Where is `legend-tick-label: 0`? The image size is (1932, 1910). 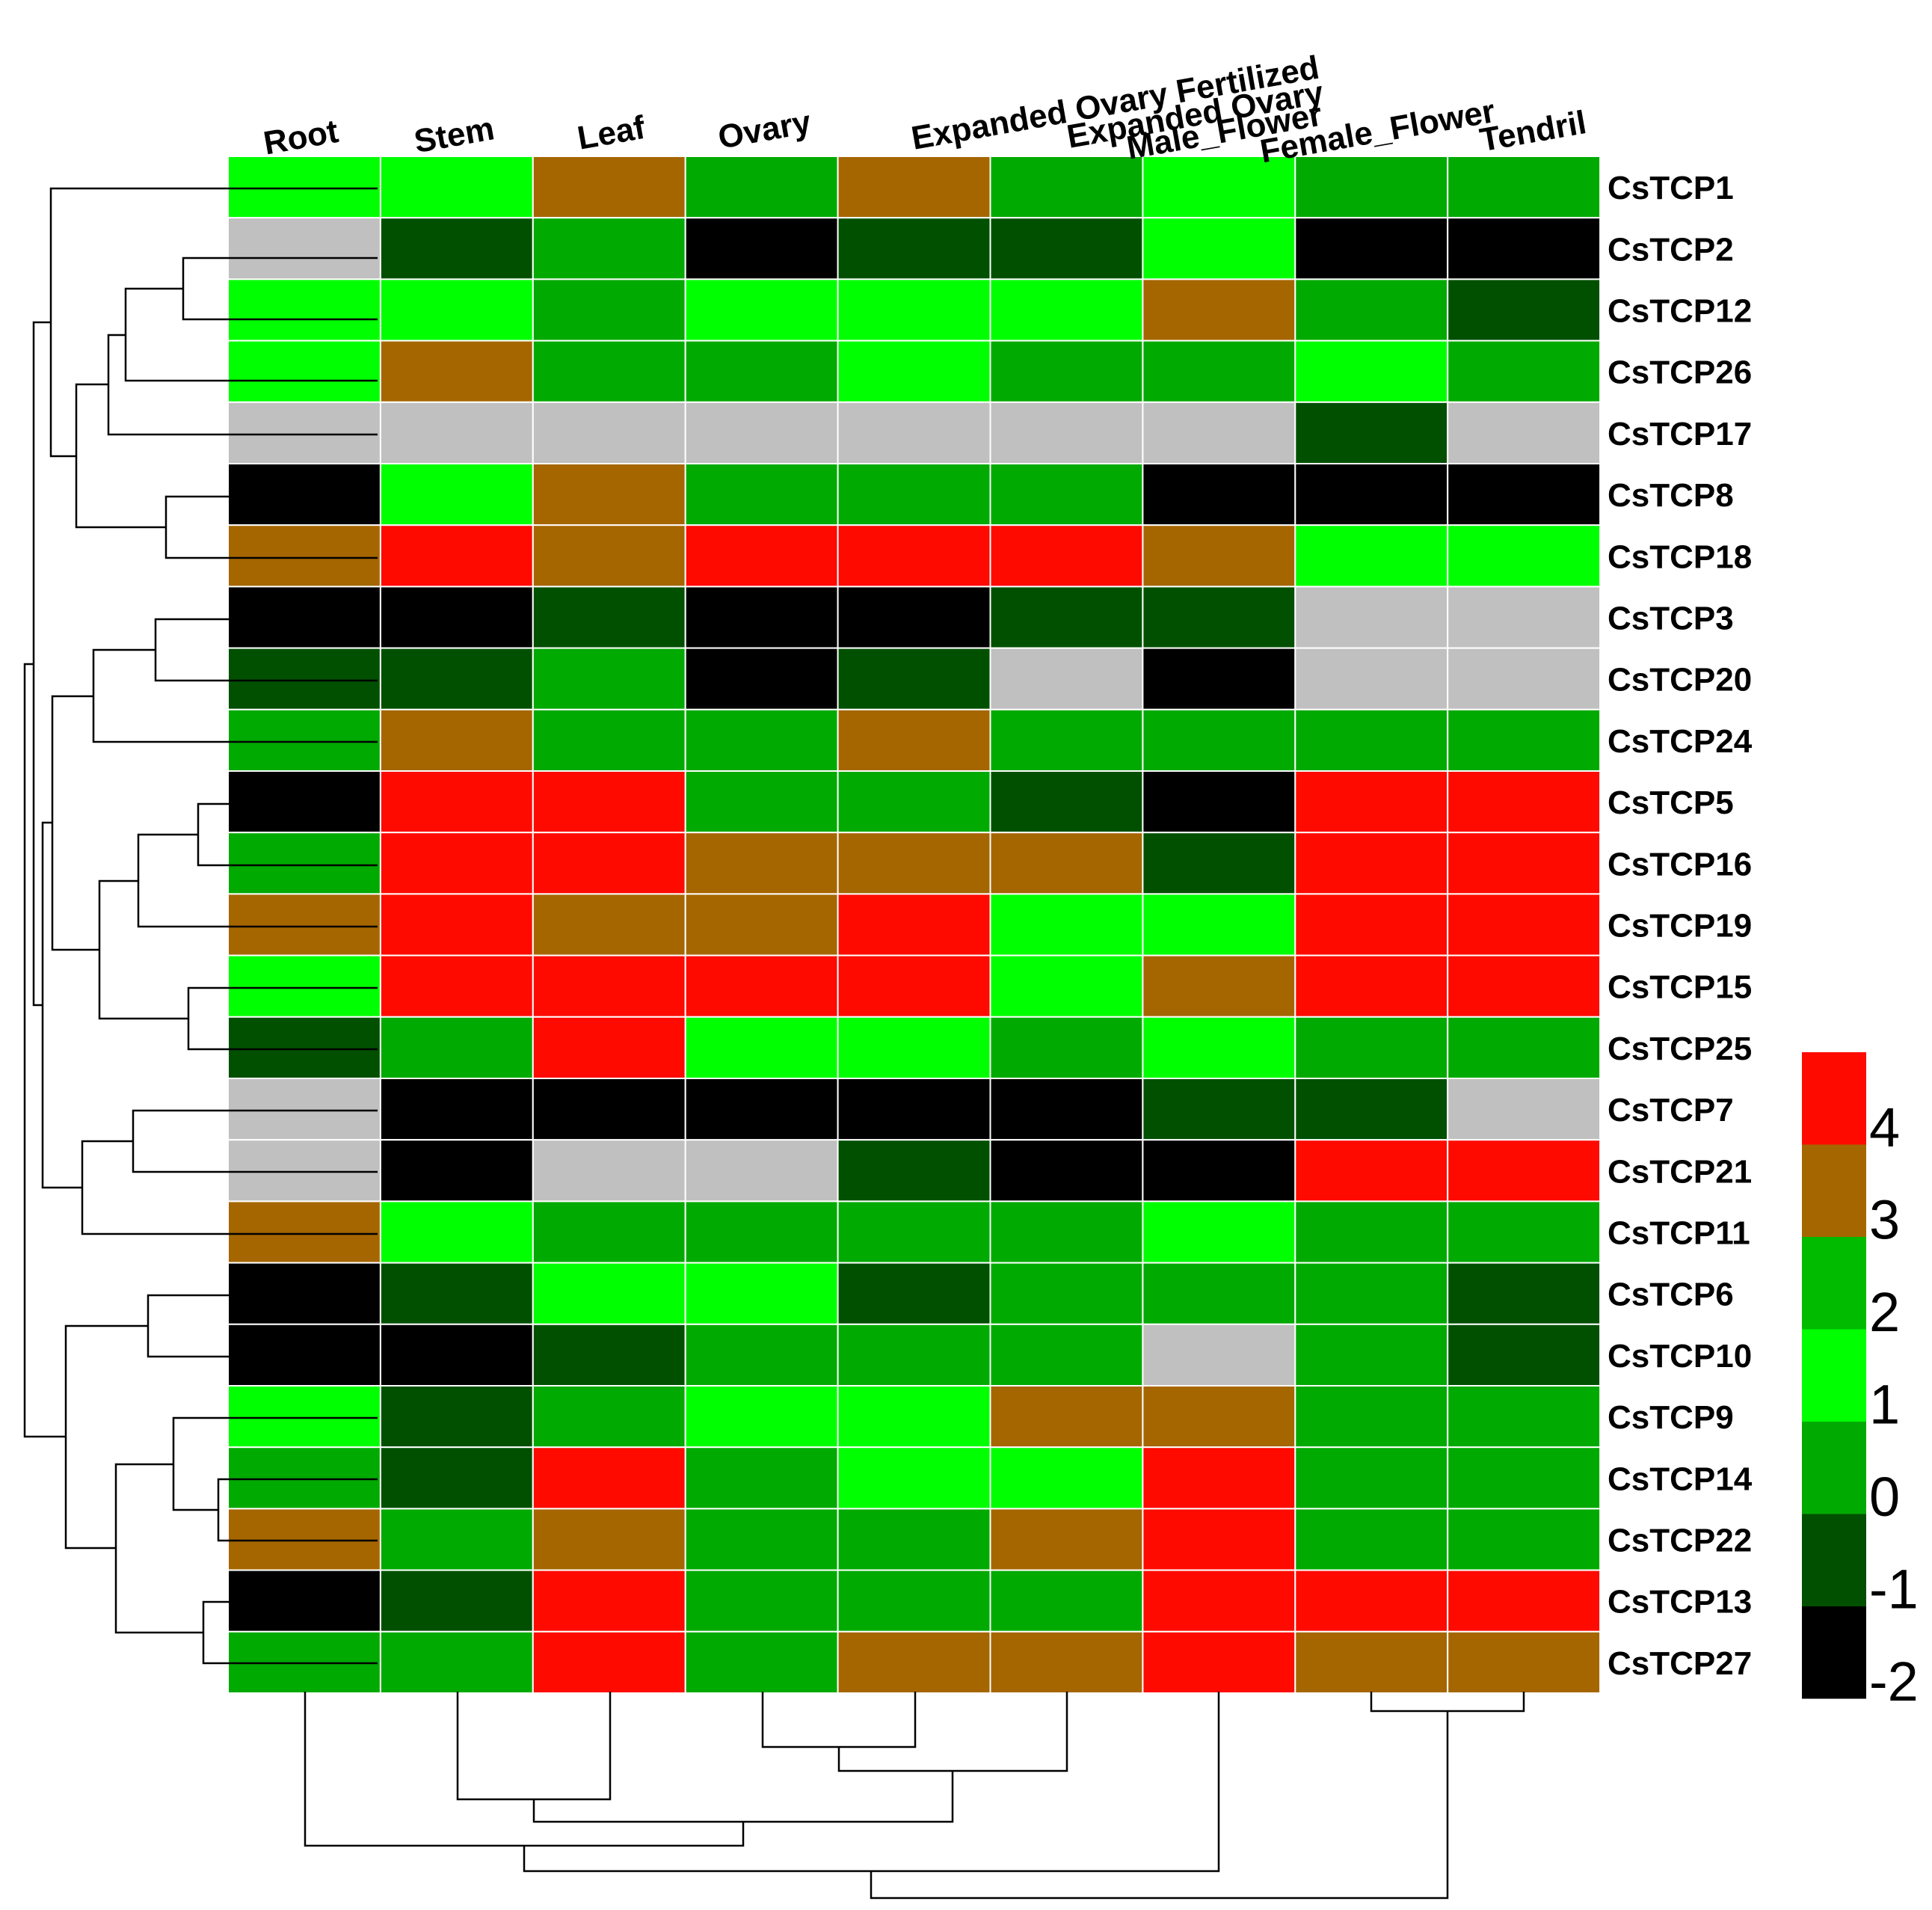
legend-tick-label: 0 is located at coordinates (1884, 1497).